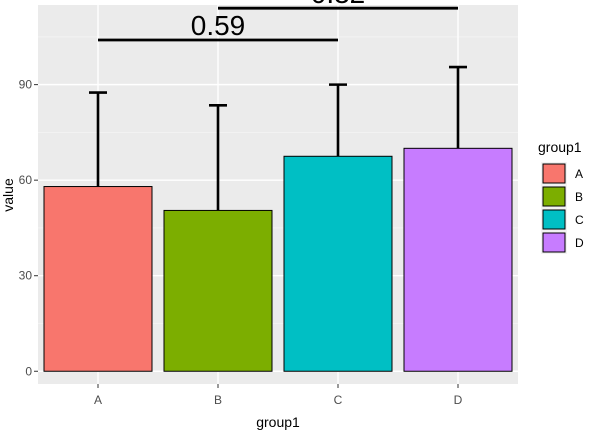 This screenshot has height=435, width=600. What do you see at coordinates (28, 371) in the screenshot?
I see `y-tick-label: 0` at bounding box center [28, 371].